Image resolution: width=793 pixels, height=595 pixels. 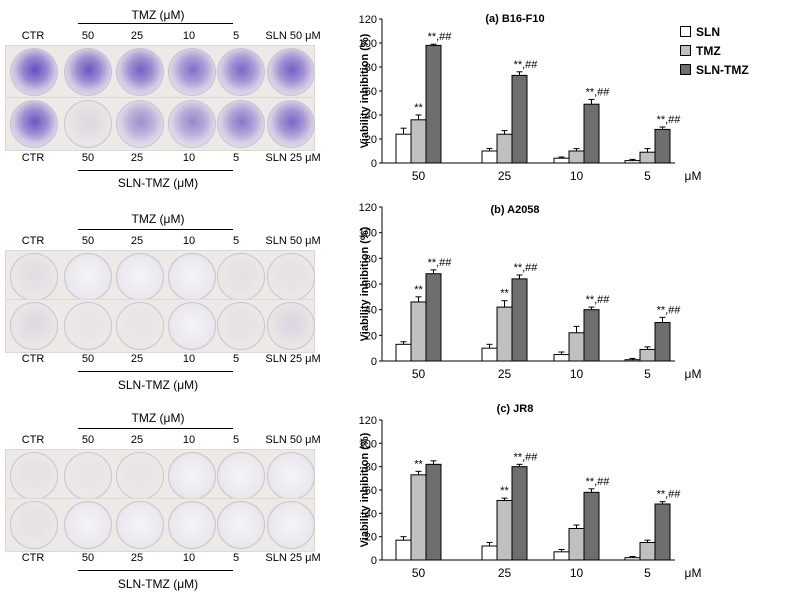 What do you see at coordinates (505, 176) in the screenshot?
I see `x-tick-label: 25` at bounding box center [505, 176].